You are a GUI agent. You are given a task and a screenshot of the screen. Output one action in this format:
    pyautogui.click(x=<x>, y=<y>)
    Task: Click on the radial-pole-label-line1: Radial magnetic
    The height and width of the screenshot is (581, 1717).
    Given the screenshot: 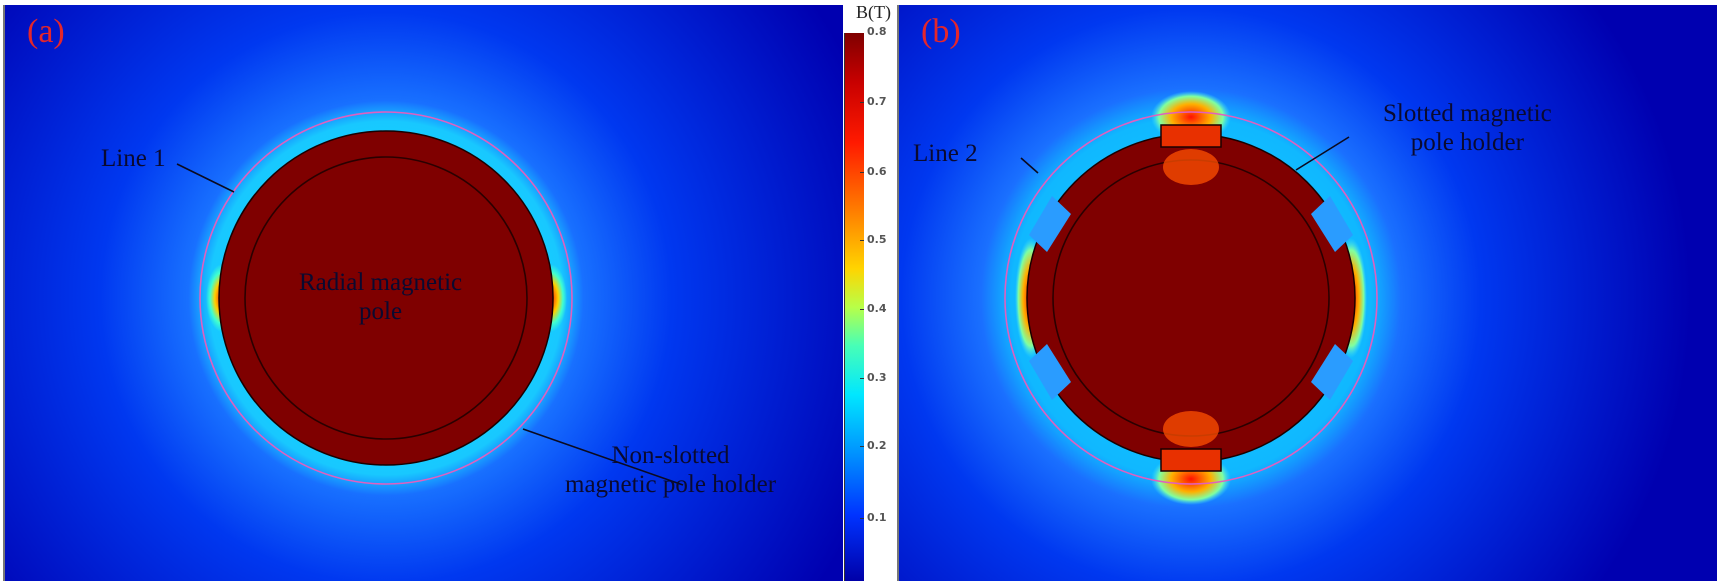 What is the action you would take?
    pyautogui.click(x=381, y=282)
    